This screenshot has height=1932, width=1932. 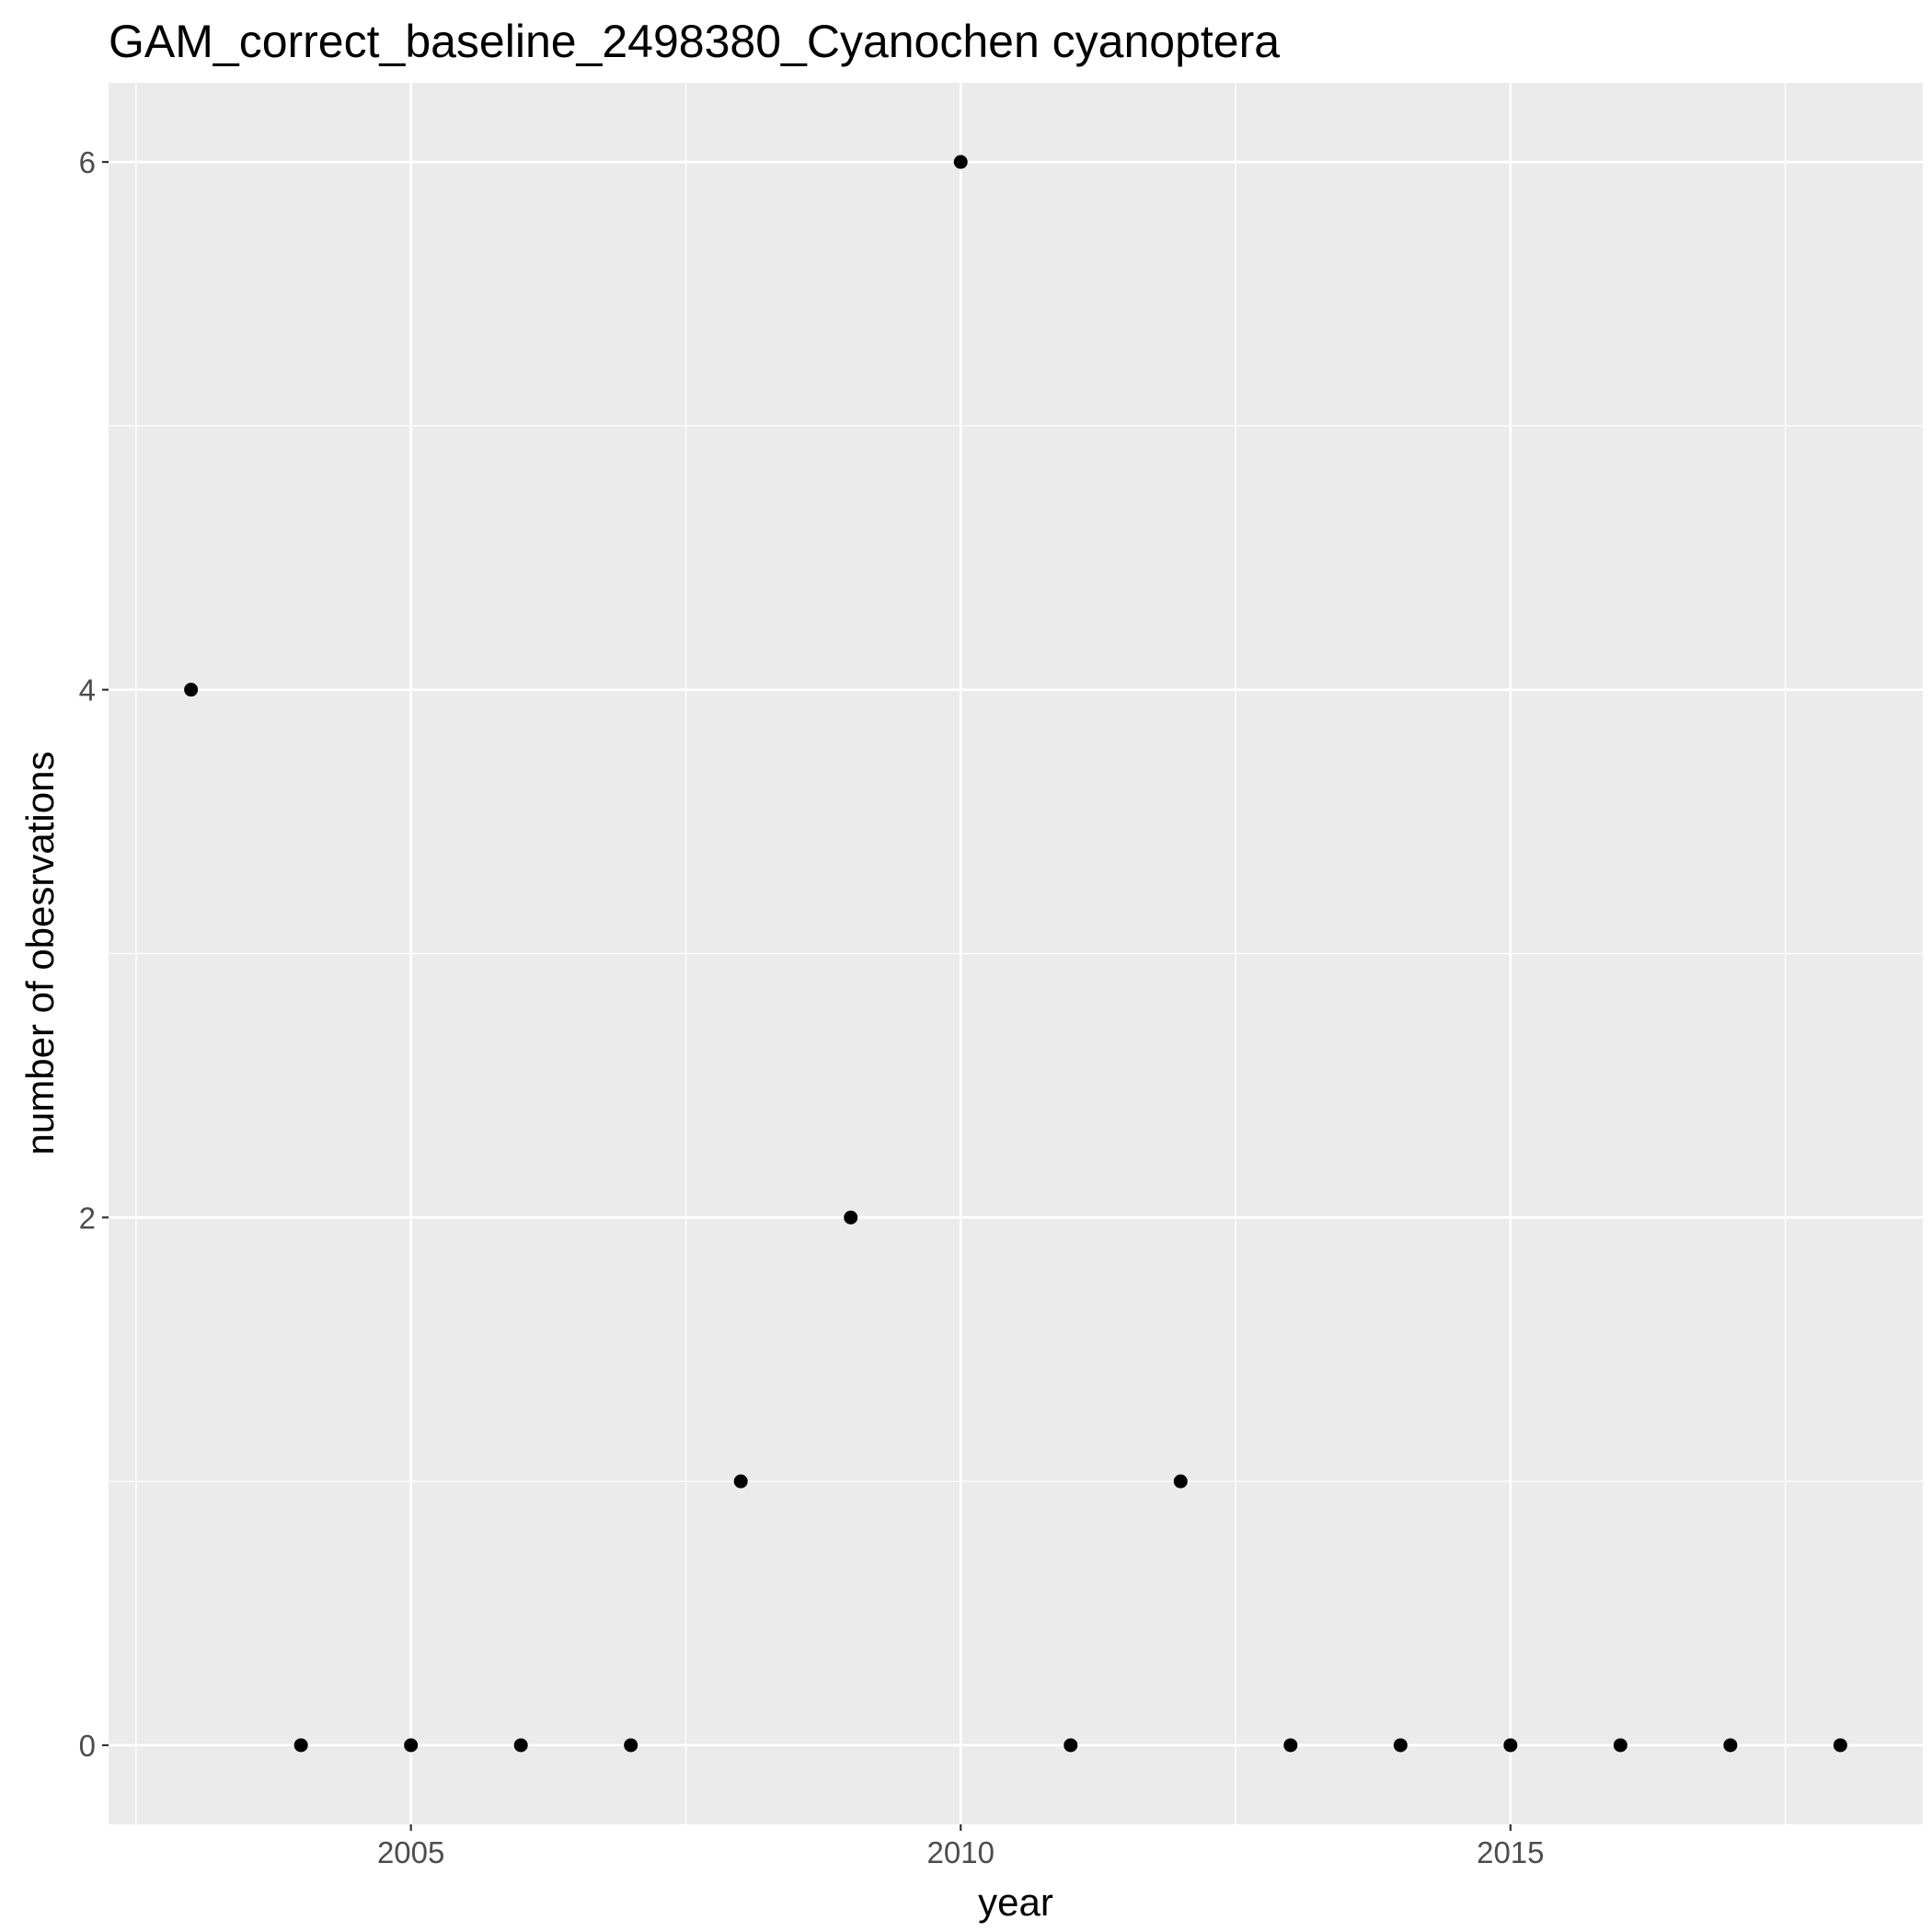 What do you see at coordinates (410, 1852) in the screenshot?
I see `x-tick-label: 2005` at bounding box center [410, 1852].